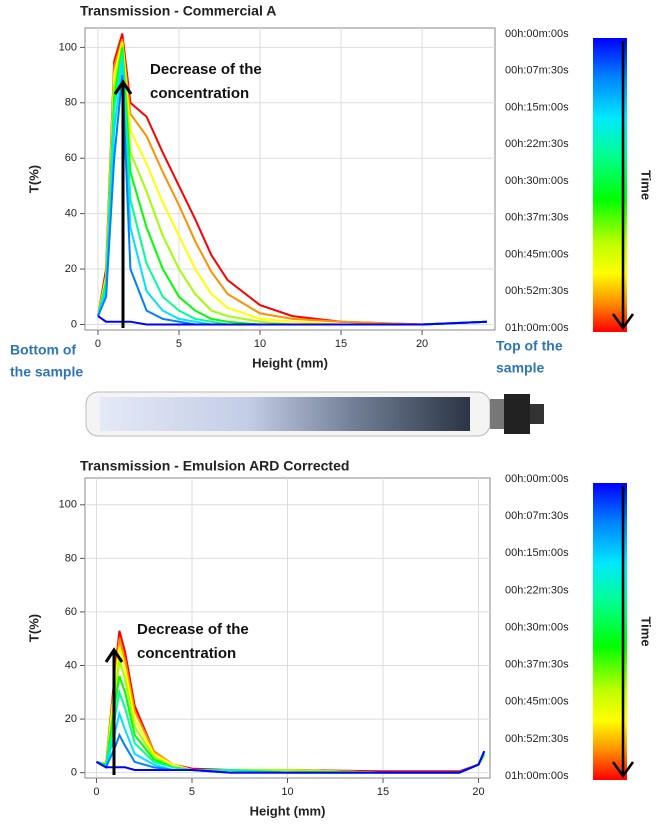 The width and height of the screenshot is (661, 834). What do you see at coordinates (46, 372) in the screenshot?
I see `bottom-label: the sample` at bounding box center [46, 372].